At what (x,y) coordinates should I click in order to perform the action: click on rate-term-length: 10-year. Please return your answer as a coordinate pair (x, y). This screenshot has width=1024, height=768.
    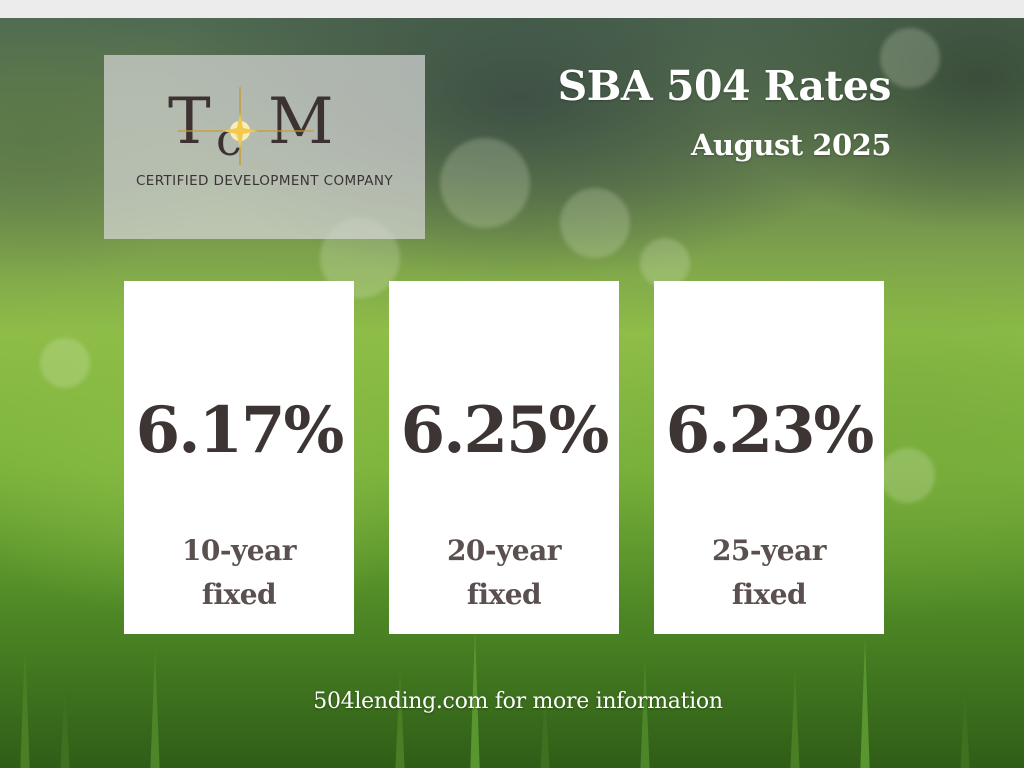
    Looking at the image, I should click on (239, 550).